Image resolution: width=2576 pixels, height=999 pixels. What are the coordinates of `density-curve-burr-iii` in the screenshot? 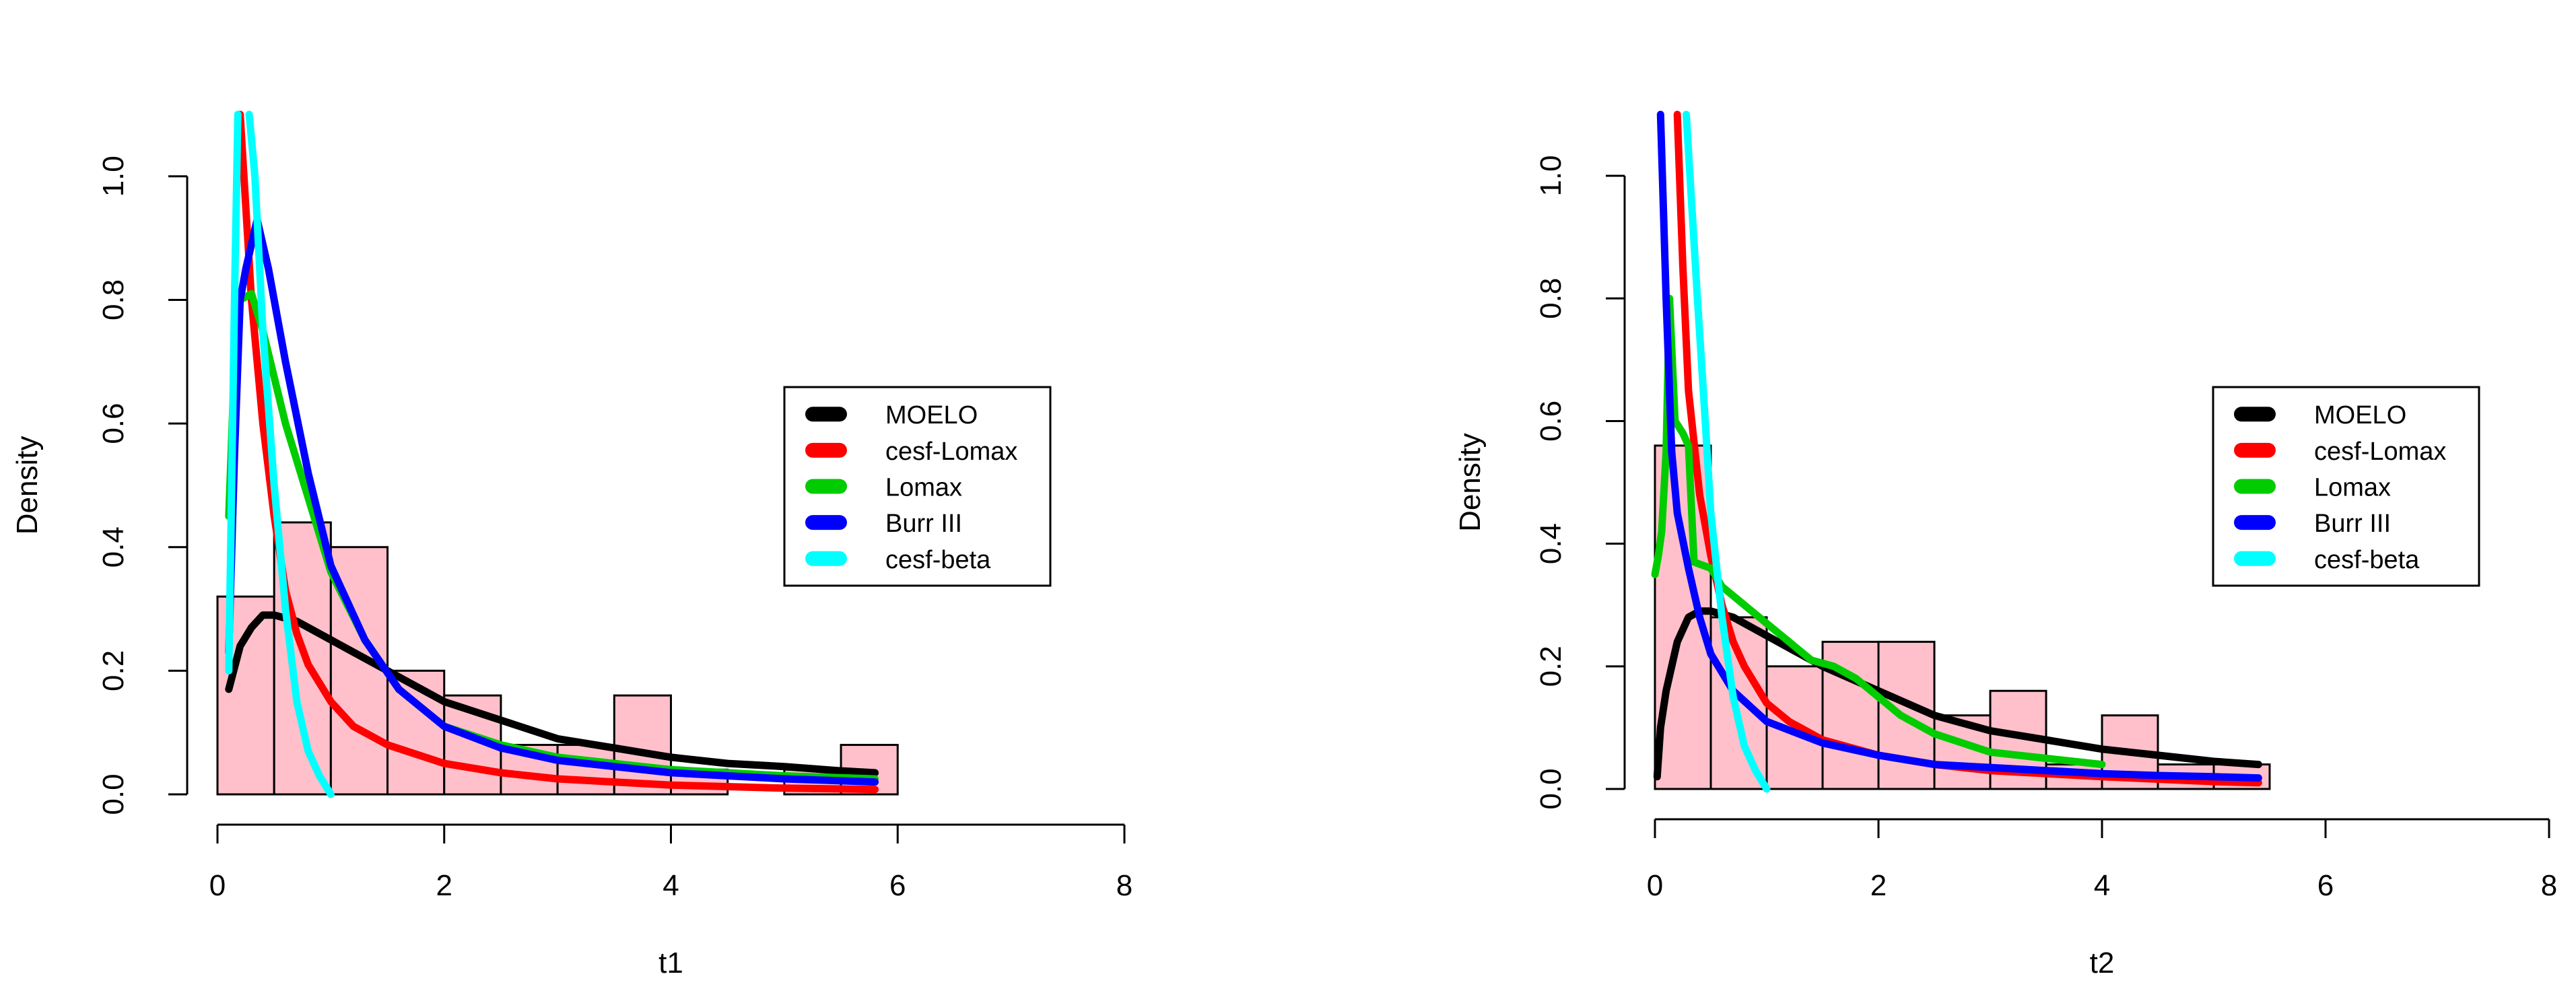 It's located at (552, 500).